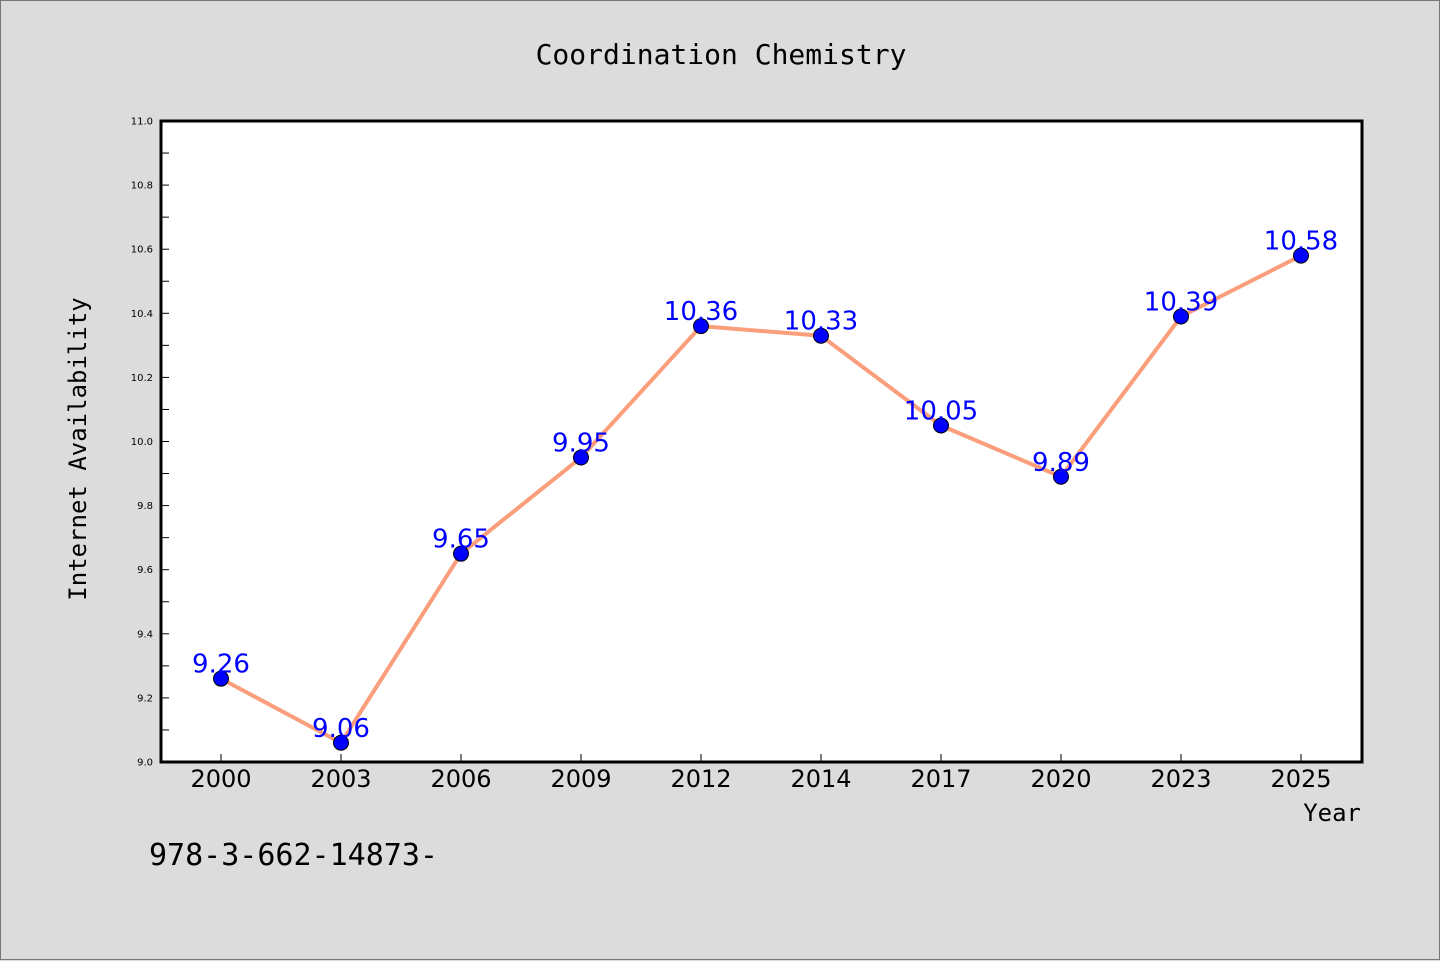 The image size is (1440, 961). I want to click on y-tick-label: 11.0, so click(142, 122).